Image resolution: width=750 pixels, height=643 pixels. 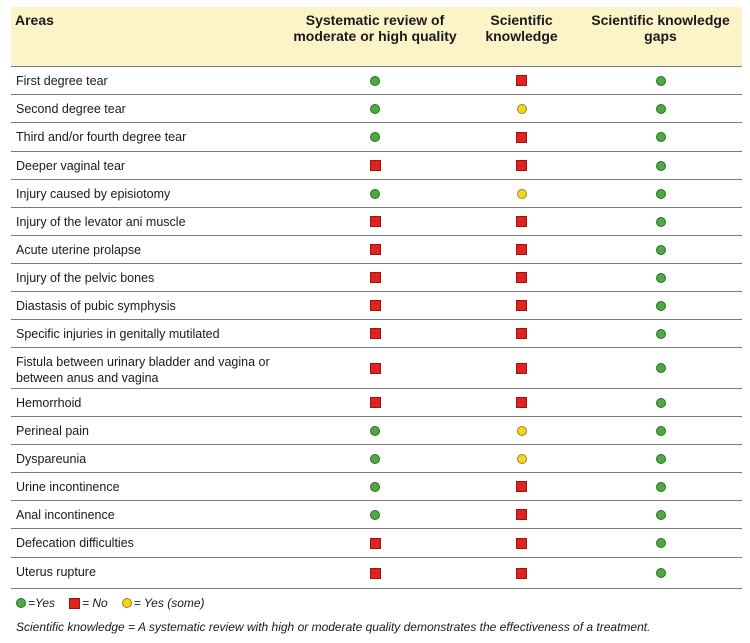 What do you see at coordinates (75, 543) in the screenshot?
I see `row-area-label: Defecation difficulties` at bounding box center [75, 543].